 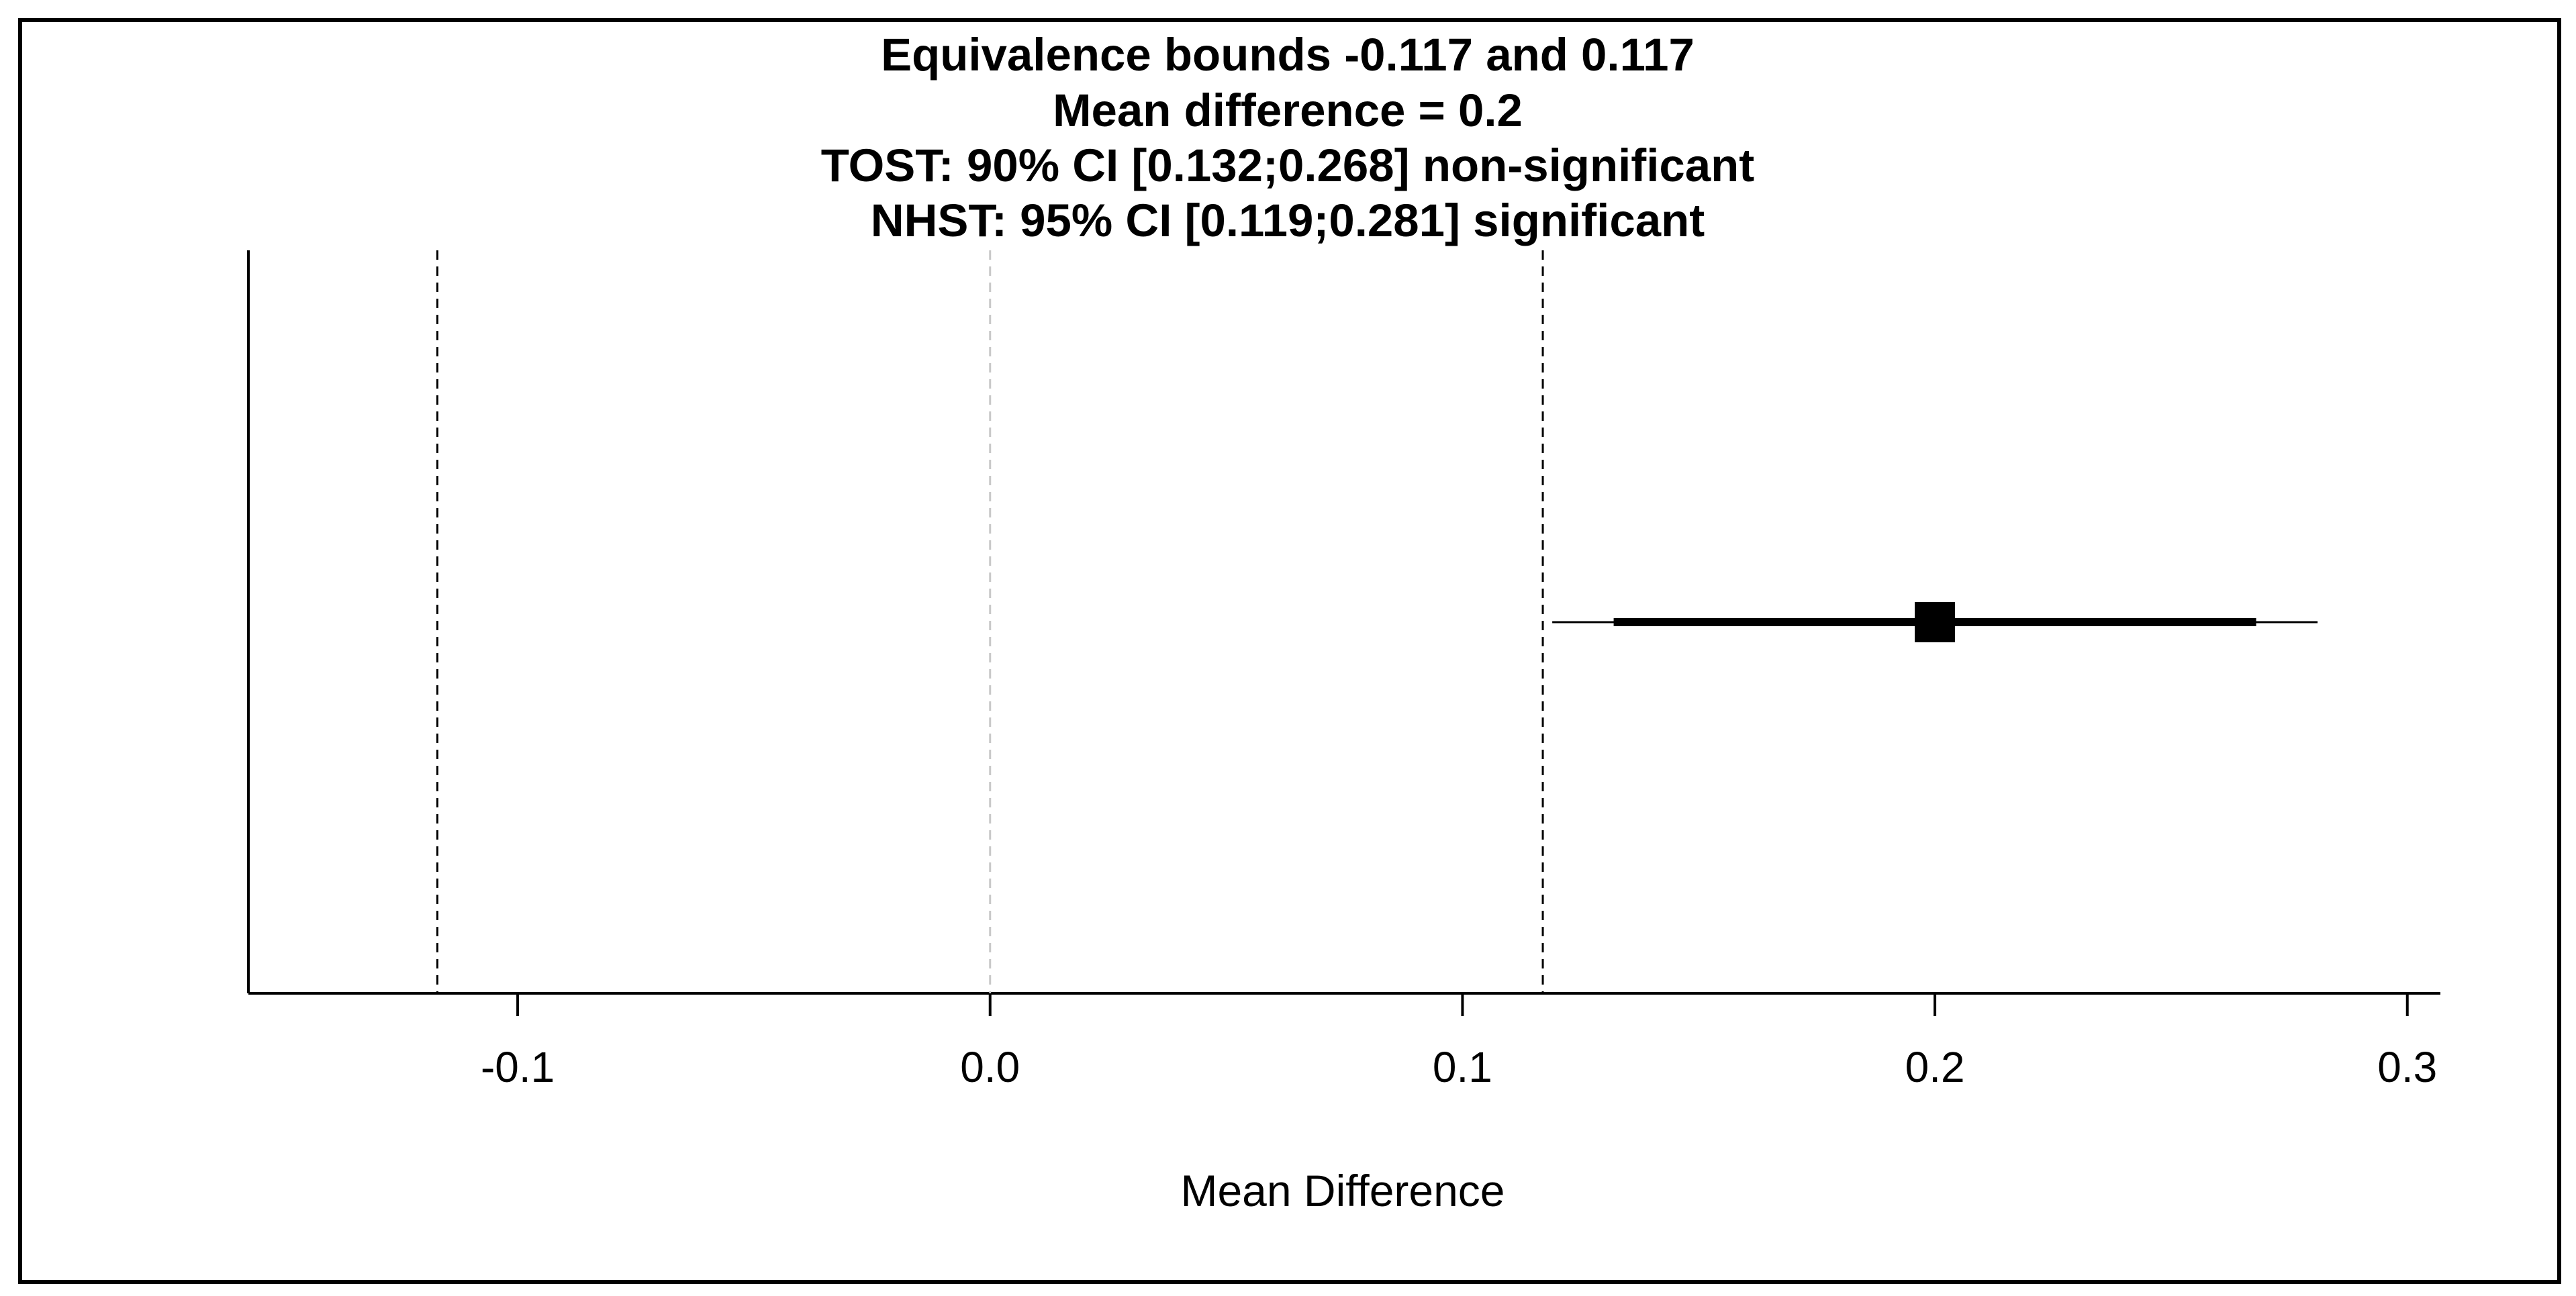 What do you see at coordinates (1935, 1067) in the screenshot?
I see `x-tick-label: 0.2` at bounding box center [1935, 1067].